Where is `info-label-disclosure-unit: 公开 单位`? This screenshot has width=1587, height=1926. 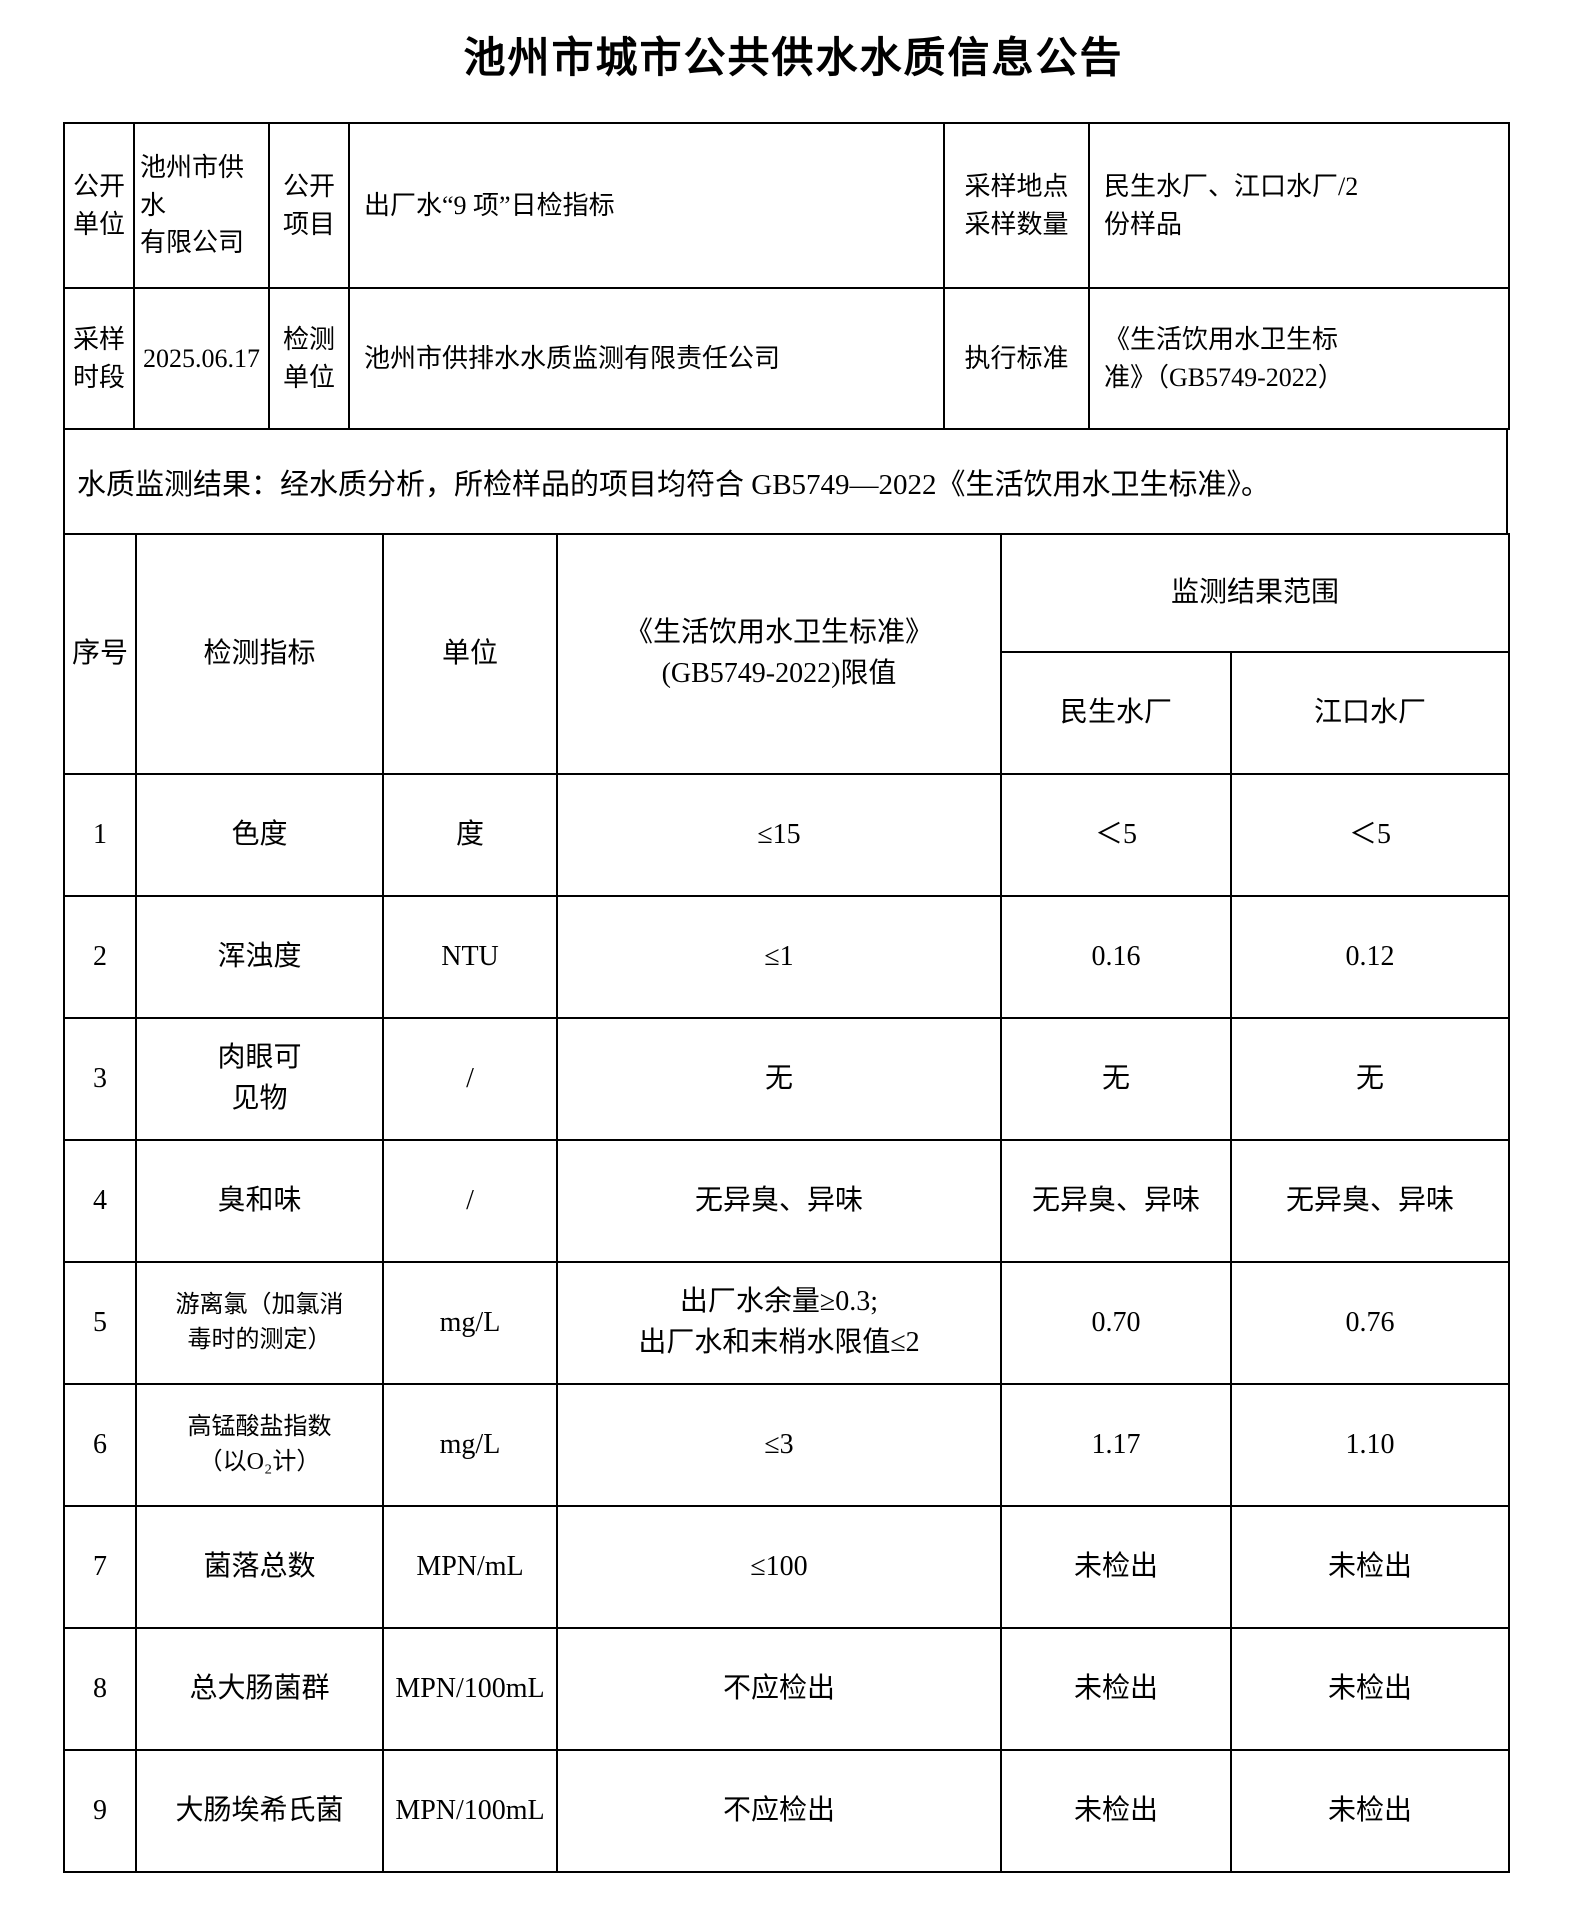
info-label-disclosure-unit: 公开 单位 is located at coordinates (99, 205).